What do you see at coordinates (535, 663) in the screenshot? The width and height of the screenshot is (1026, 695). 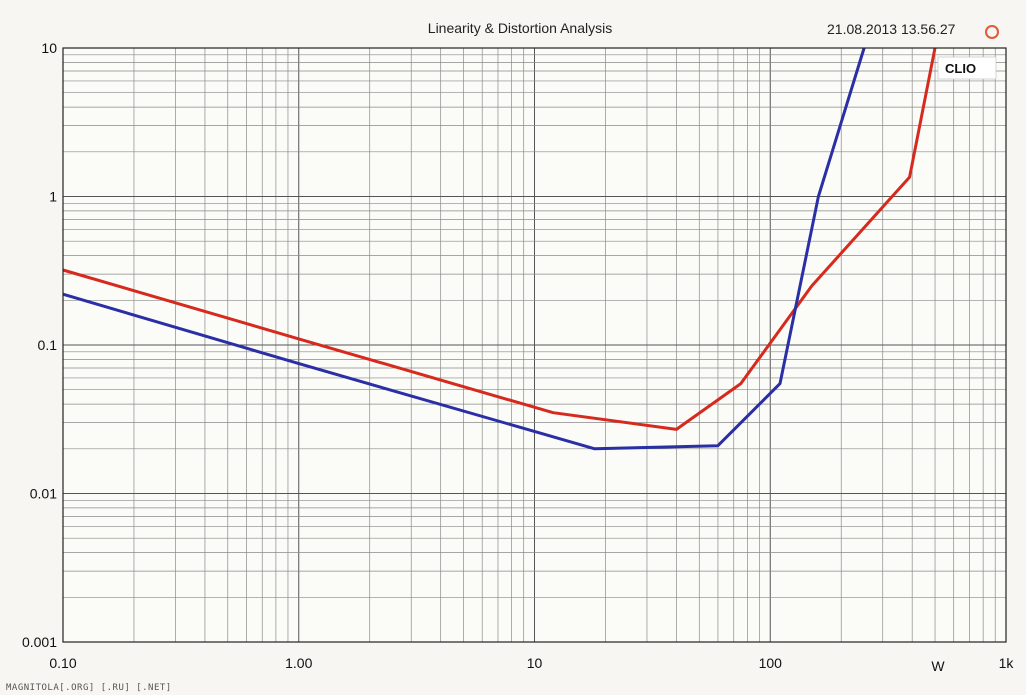 I see `x-tick-label: 10` at bounding box center [535, 663].